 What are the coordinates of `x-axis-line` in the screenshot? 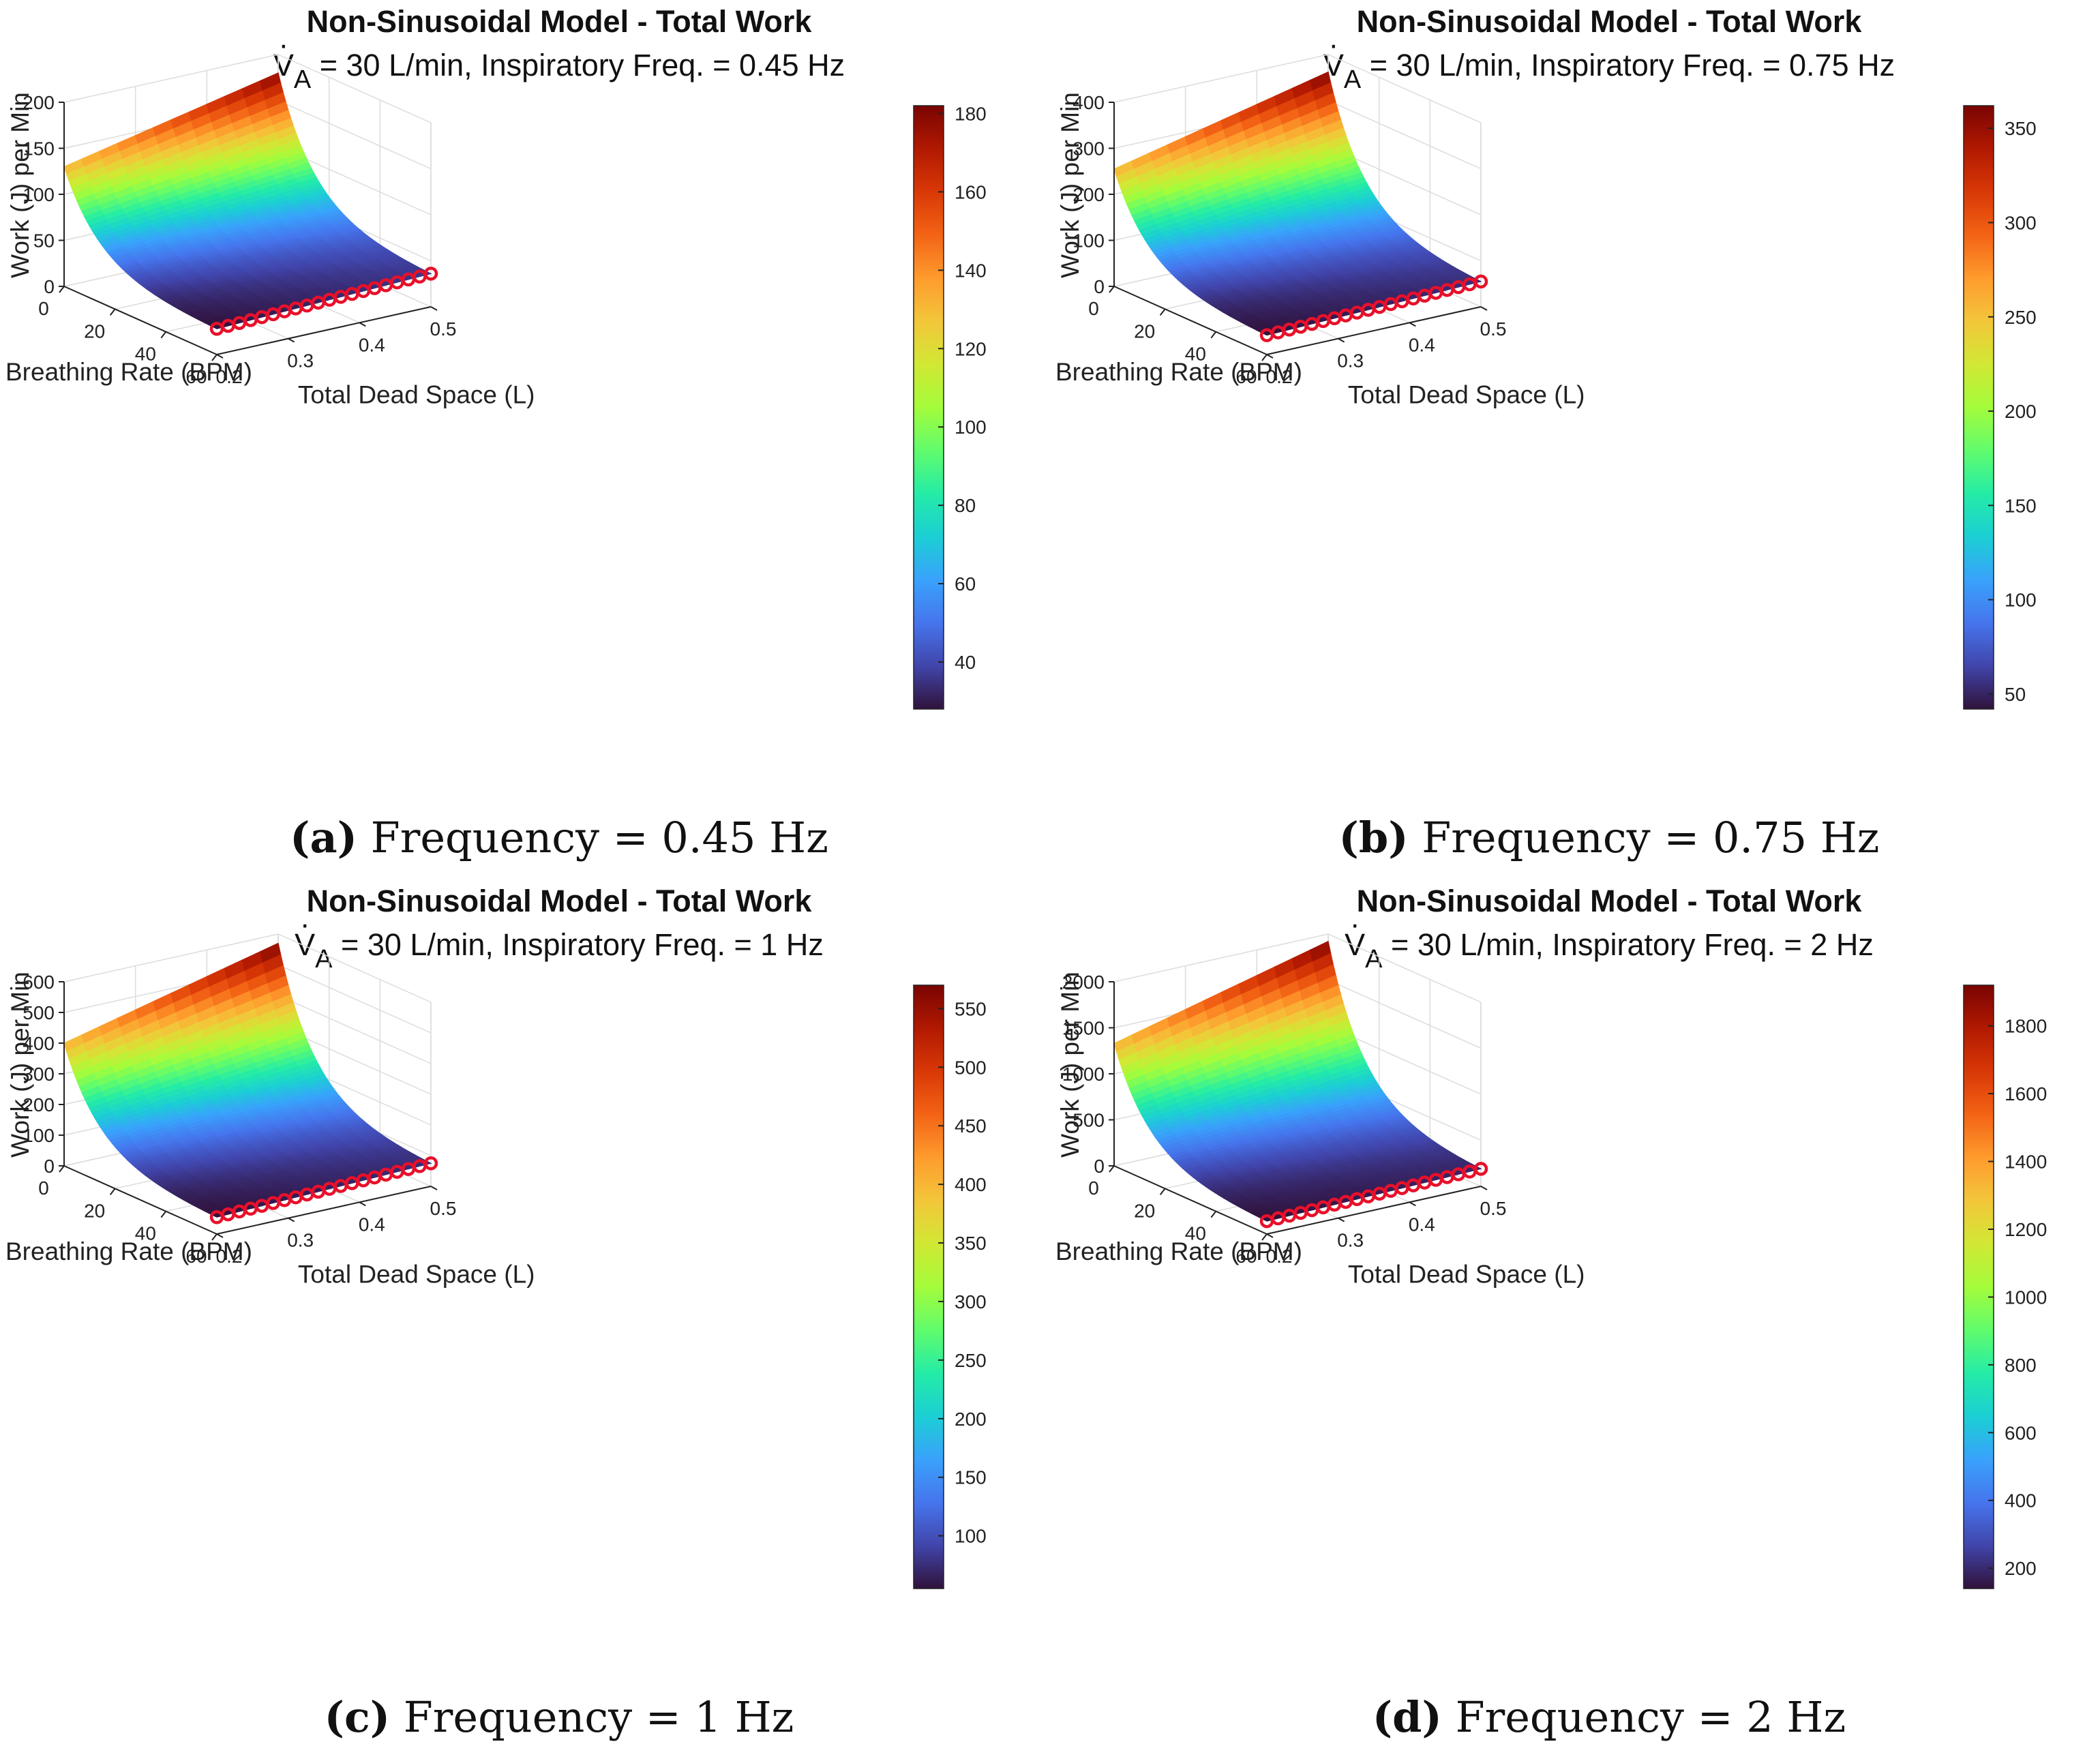 It's located at (140, 1200).